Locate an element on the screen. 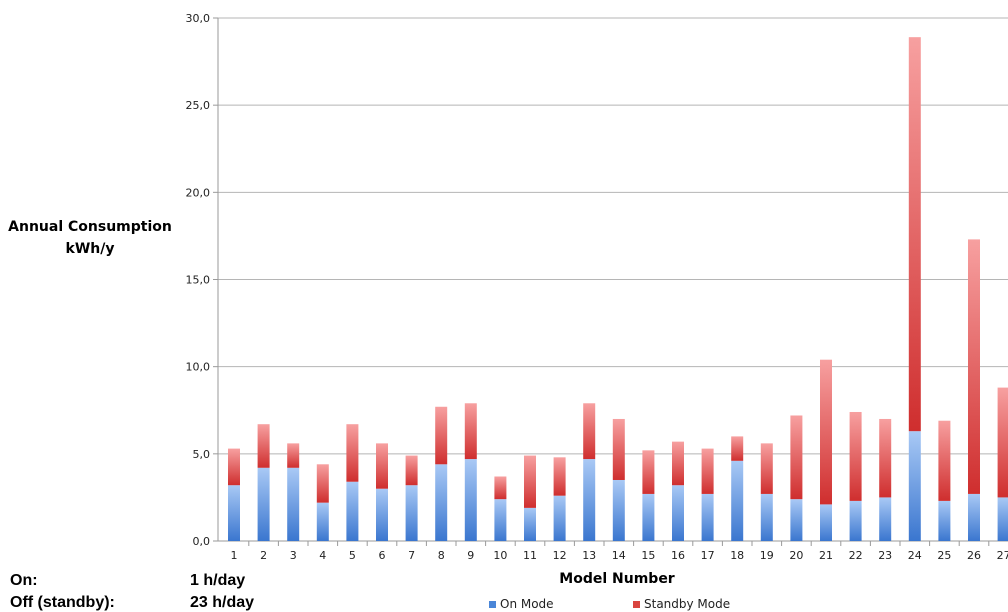 The width and height of the screenshot is (1008, 612). x-tick-label: 17 is located at coordinates (708, 555).